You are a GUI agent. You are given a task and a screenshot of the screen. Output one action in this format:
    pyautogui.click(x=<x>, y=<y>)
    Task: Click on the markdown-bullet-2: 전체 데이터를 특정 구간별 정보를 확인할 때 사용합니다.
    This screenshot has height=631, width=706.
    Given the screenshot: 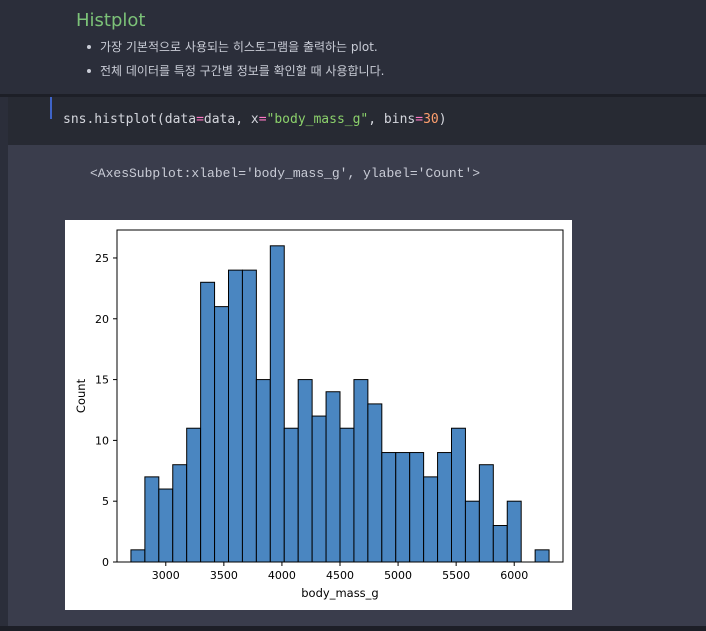 What is the action you would take?
    pyautogui.click(x=234, y=73)
    